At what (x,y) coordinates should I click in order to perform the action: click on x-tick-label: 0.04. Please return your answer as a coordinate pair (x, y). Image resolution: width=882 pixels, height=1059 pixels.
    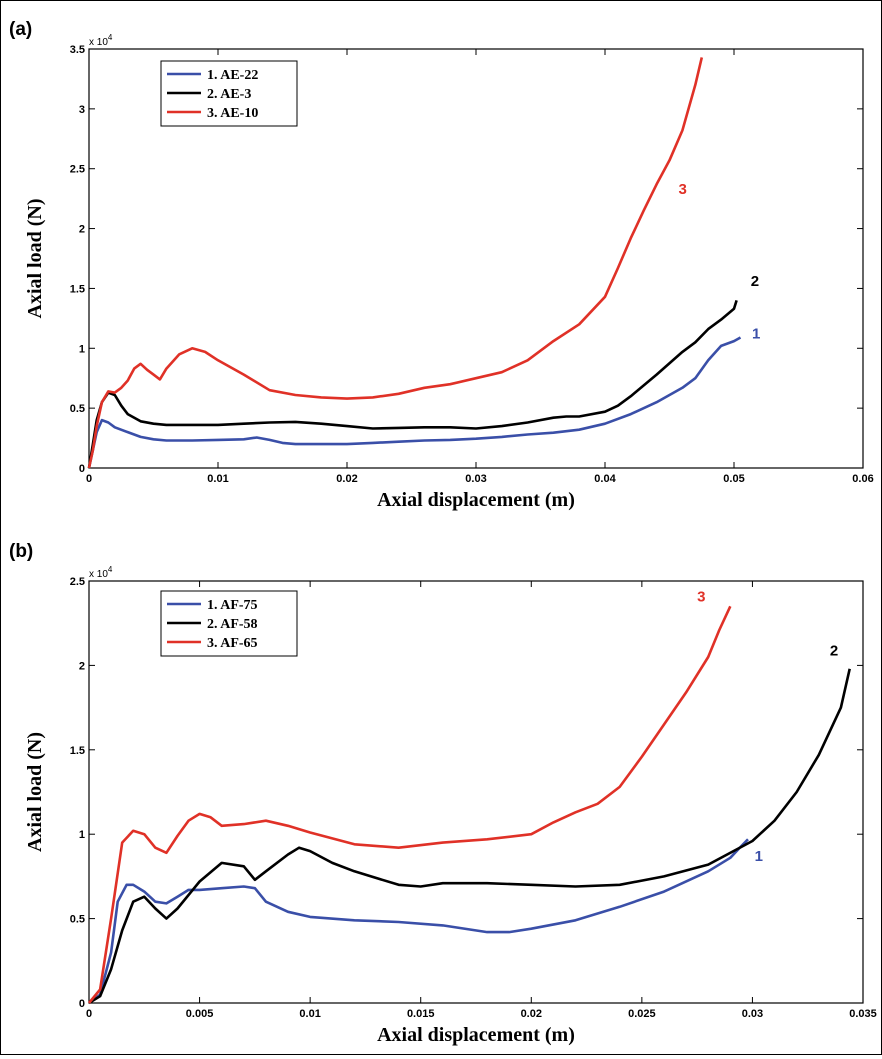
    Looking at the image, I should click on (605, 479).